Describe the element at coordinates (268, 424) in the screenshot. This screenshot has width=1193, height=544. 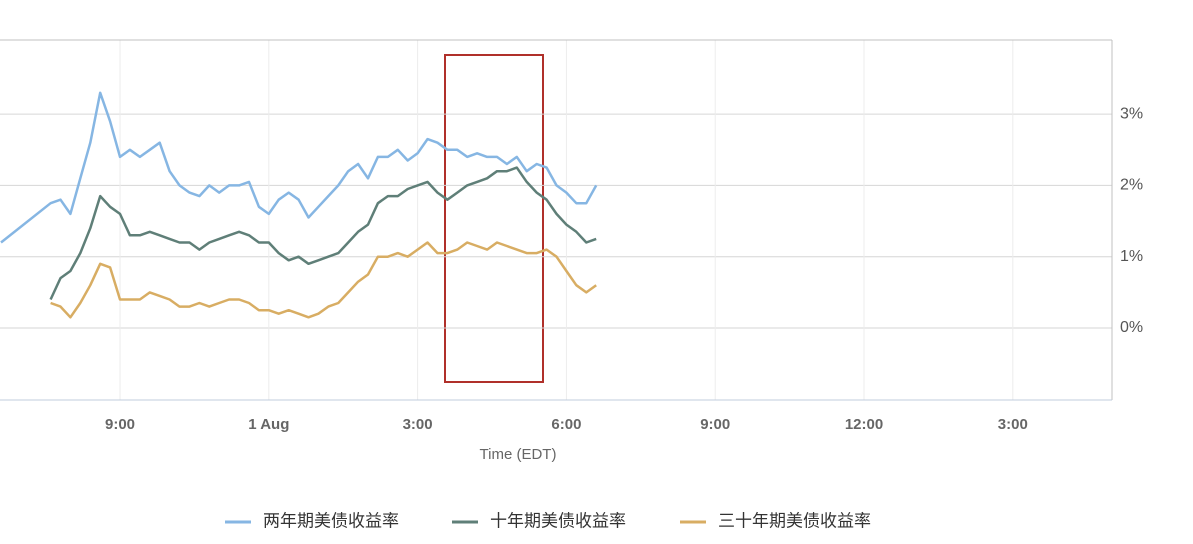
I see `x-tick-label: 1 Aug` at that location.